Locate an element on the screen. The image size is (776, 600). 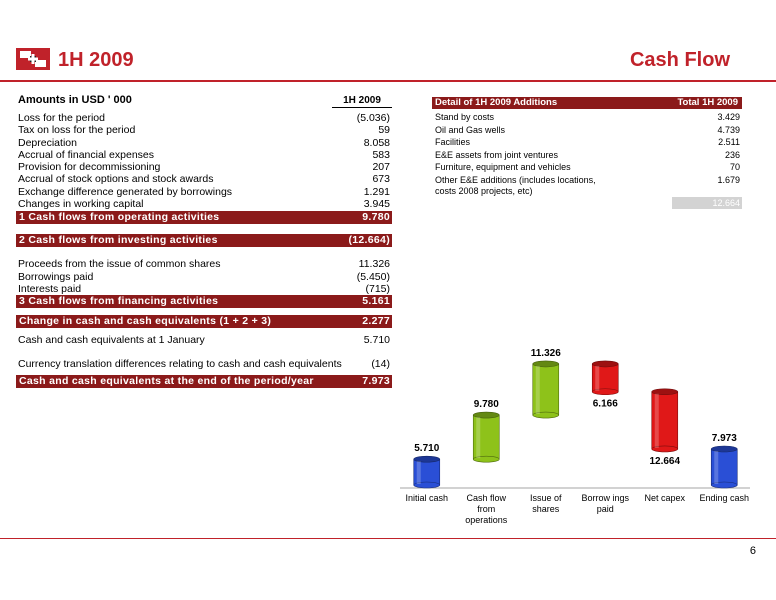
data-label-1: 9.780 is located at coordinates (486, 404).